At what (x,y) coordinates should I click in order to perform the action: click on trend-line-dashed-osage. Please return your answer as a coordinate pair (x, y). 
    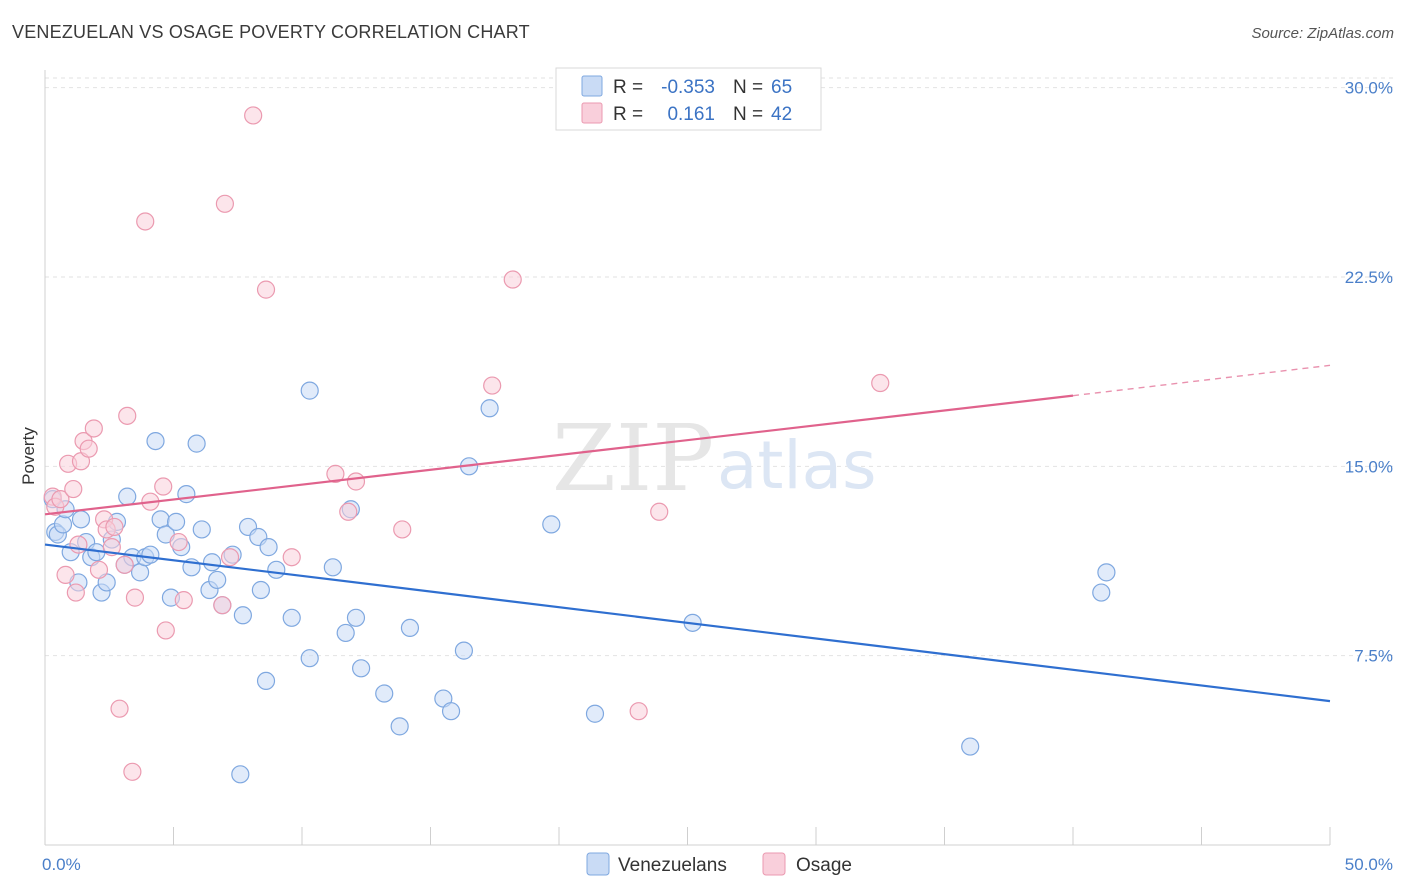
    Looking at the image, I should click on (1201, 380).